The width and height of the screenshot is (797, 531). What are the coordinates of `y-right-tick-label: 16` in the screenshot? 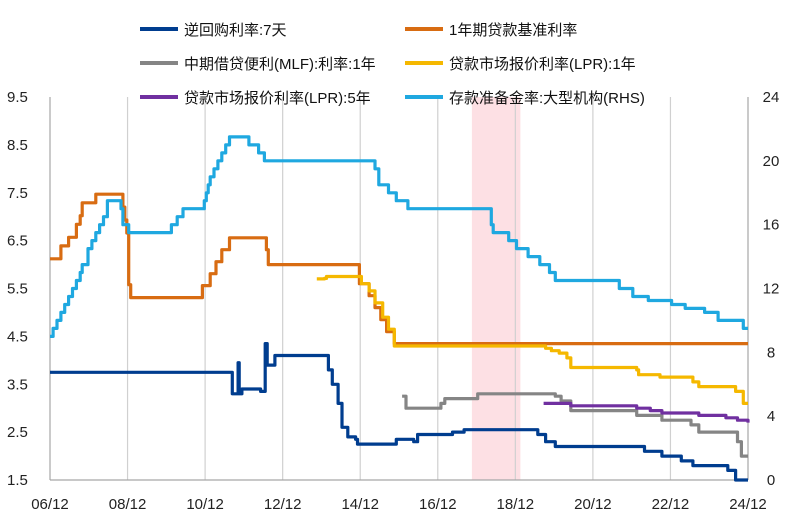 It's located at (771, 225).